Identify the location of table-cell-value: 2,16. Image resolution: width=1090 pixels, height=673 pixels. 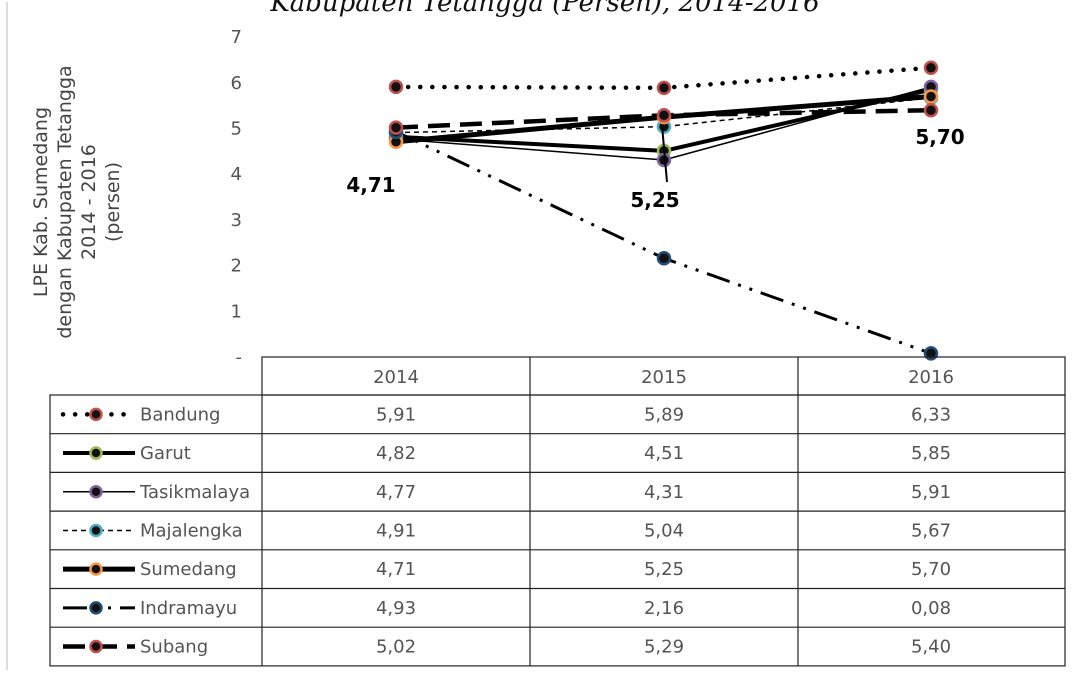
(664, 608).